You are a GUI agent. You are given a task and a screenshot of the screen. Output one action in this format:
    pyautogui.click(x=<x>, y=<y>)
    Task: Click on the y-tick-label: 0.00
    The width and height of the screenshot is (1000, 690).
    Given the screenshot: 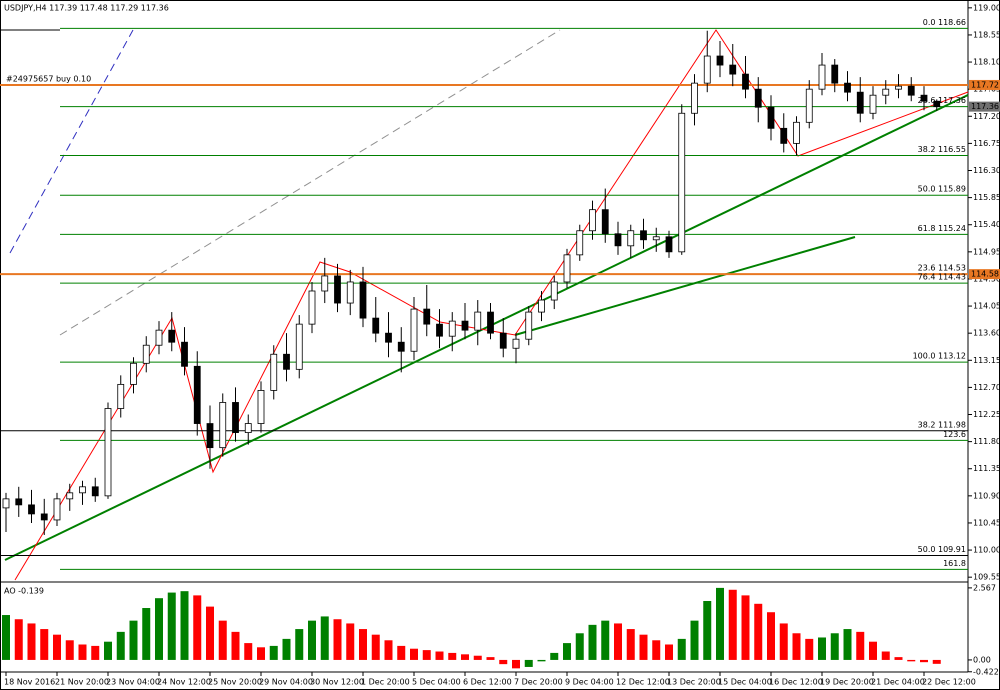 What is the action you would take?
    pyautogui.click(x=982, y=659)
    